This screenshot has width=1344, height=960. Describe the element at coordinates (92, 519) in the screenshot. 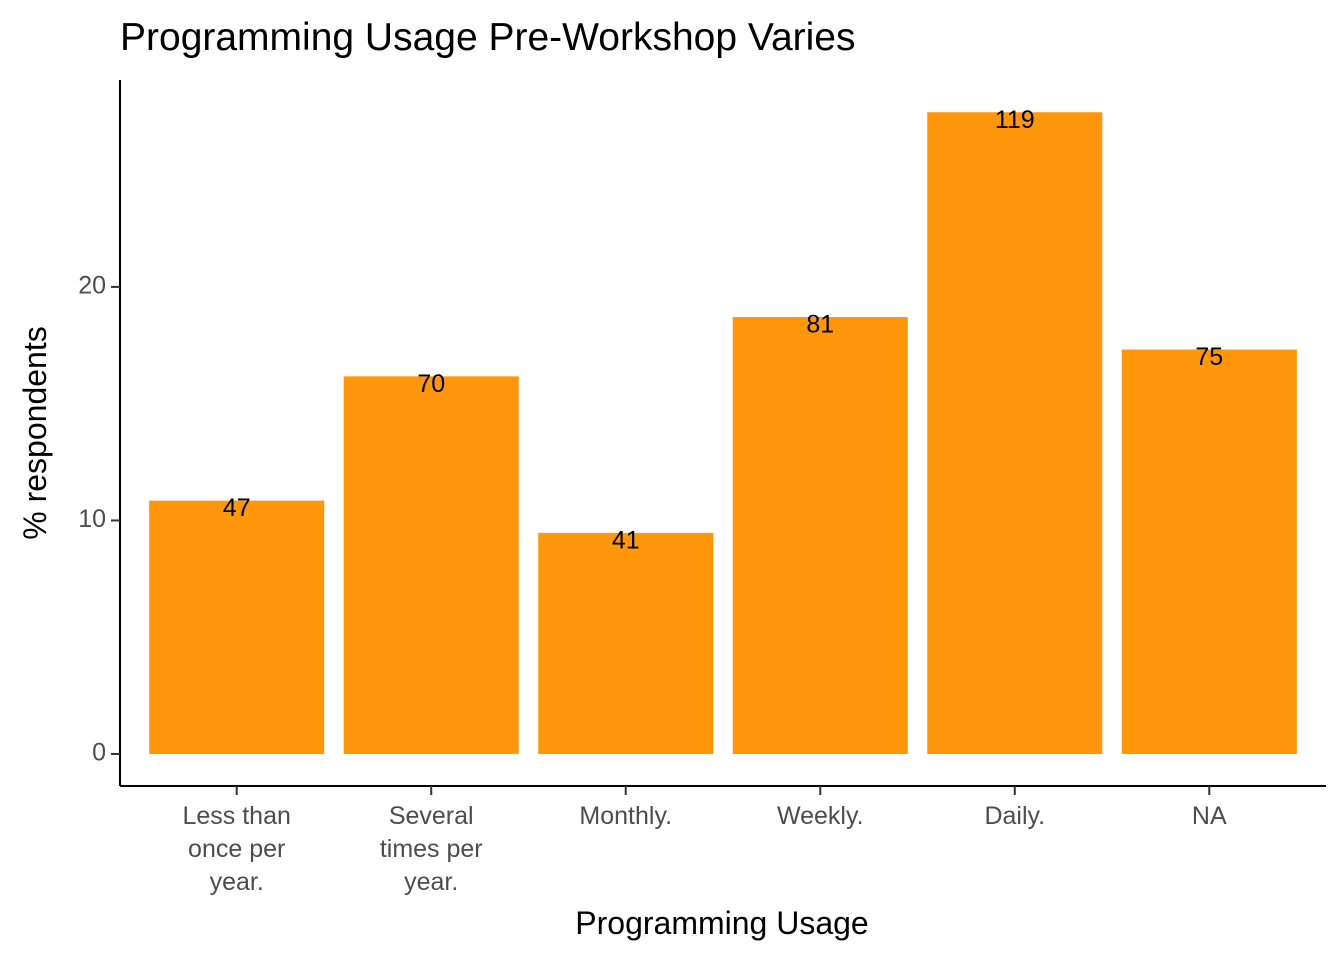

I see `y-tick-label-1: 10` at that location.